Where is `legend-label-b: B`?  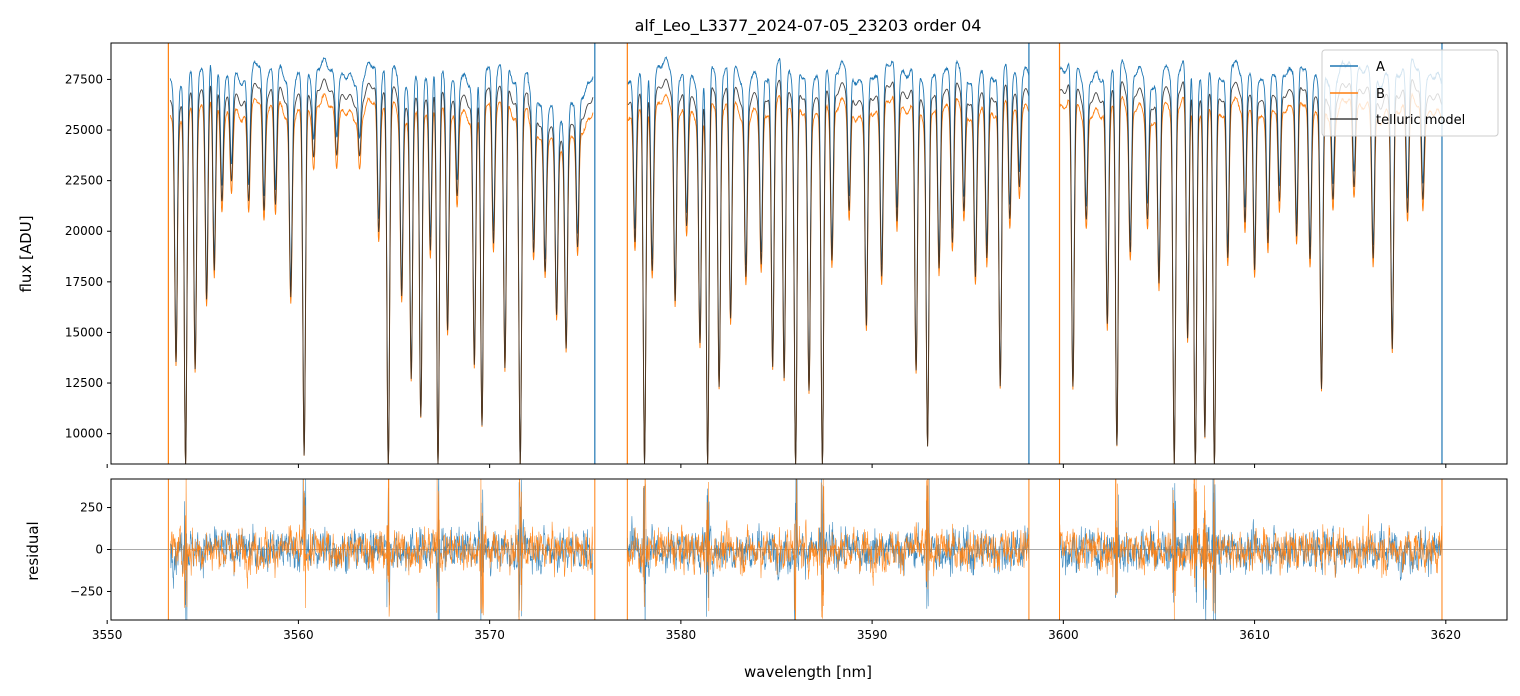
legend-label-b: B is located at coordinates (1380, 94).